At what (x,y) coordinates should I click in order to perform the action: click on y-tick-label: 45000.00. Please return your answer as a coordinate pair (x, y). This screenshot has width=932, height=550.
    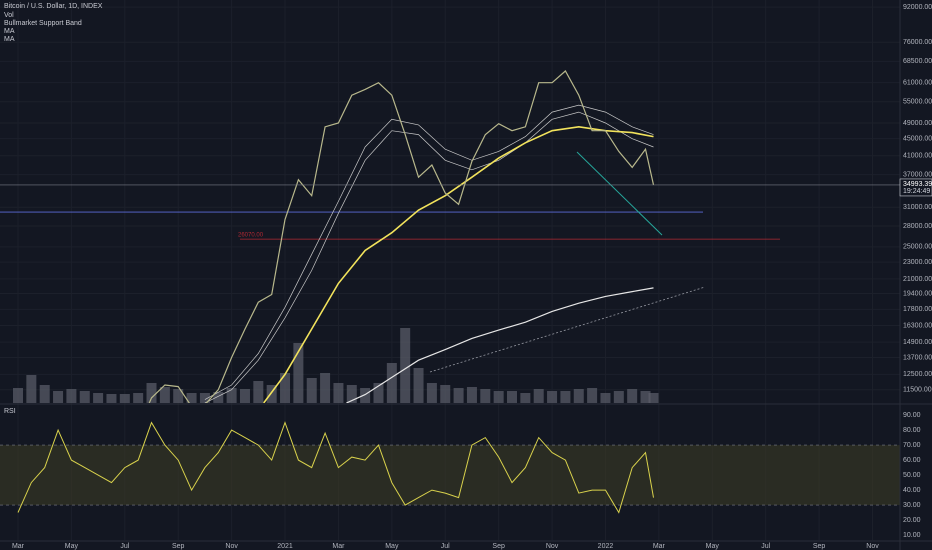
    Looking at the image, I should click on (917, 139).